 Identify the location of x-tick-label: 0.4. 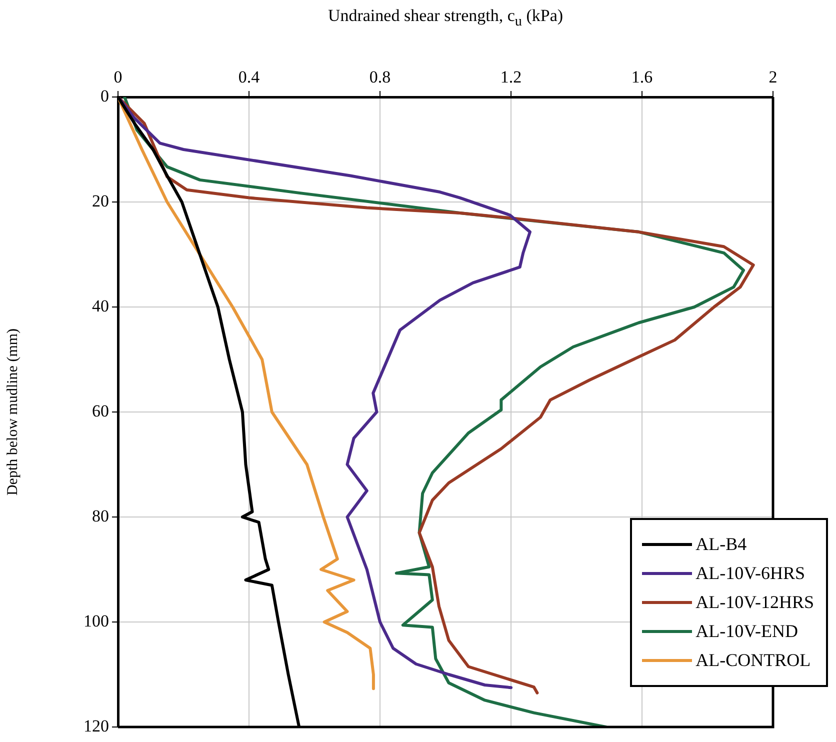
(249, 76).